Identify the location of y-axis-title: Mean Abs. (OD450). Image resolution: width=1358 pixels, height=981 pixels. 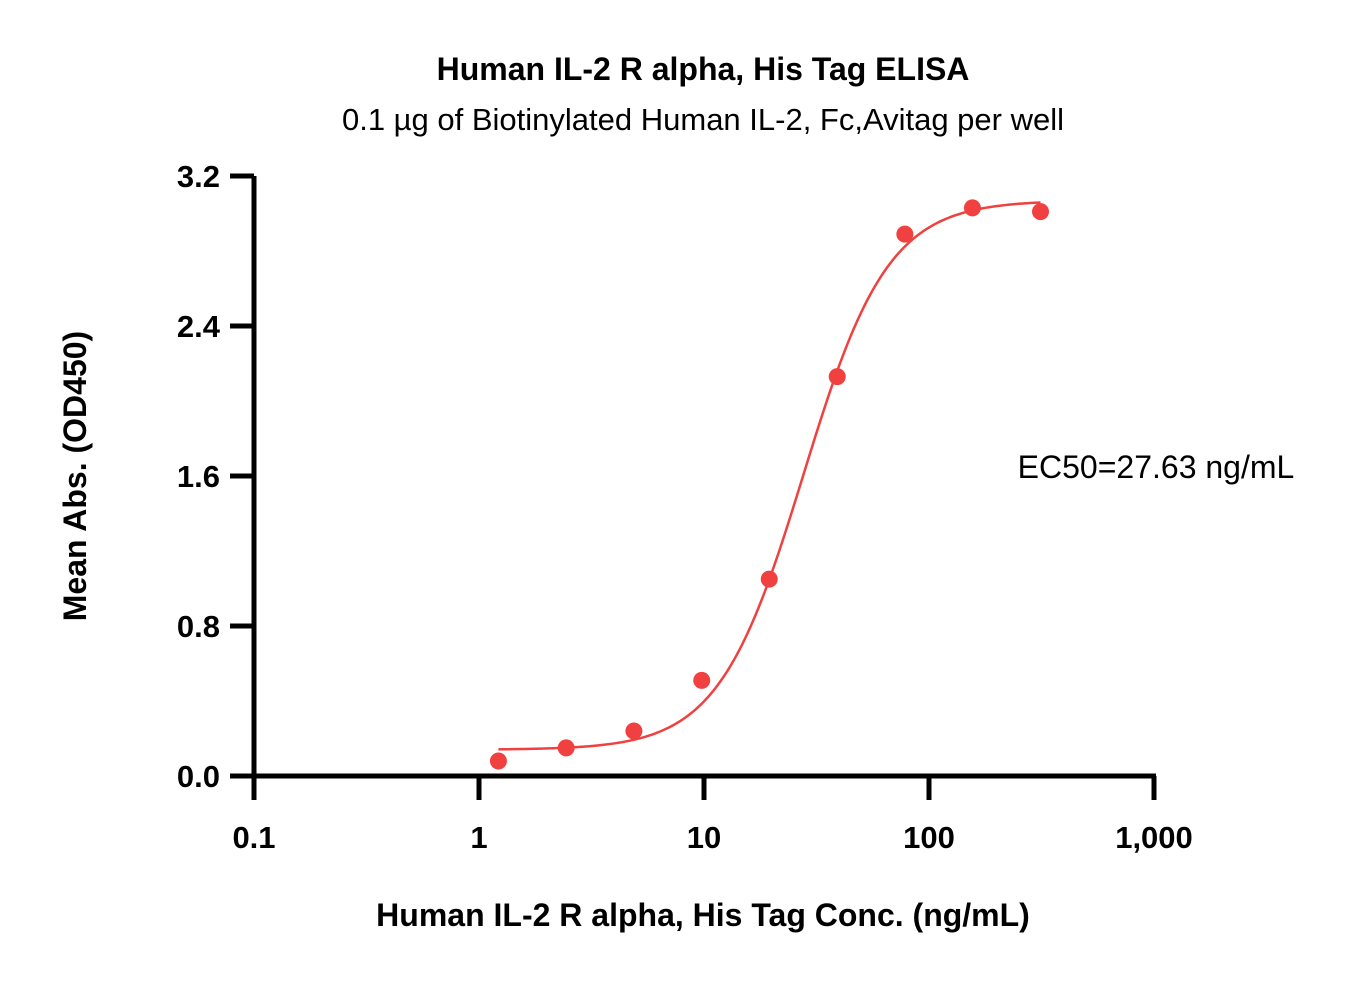
(75, 476).